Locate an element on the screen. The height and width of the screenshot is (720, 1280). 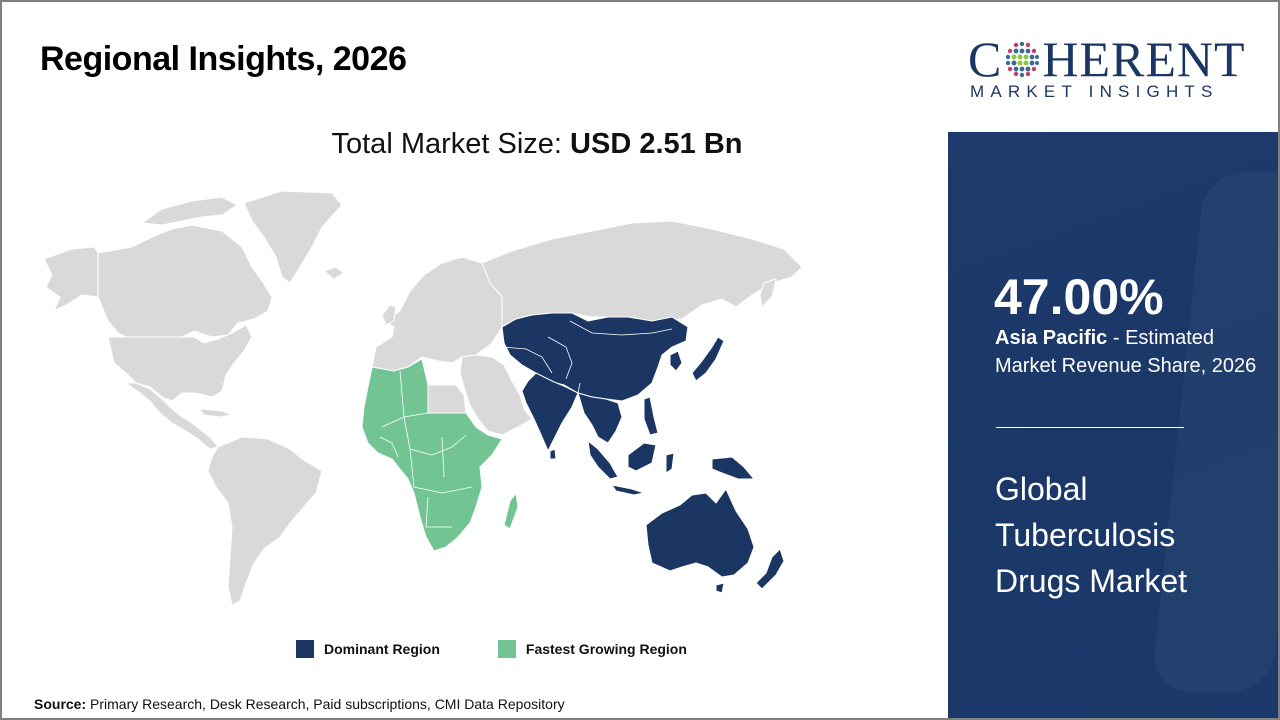
logo-tagline: MARKET INSIGHTS is located at coordinates (1094, 91).